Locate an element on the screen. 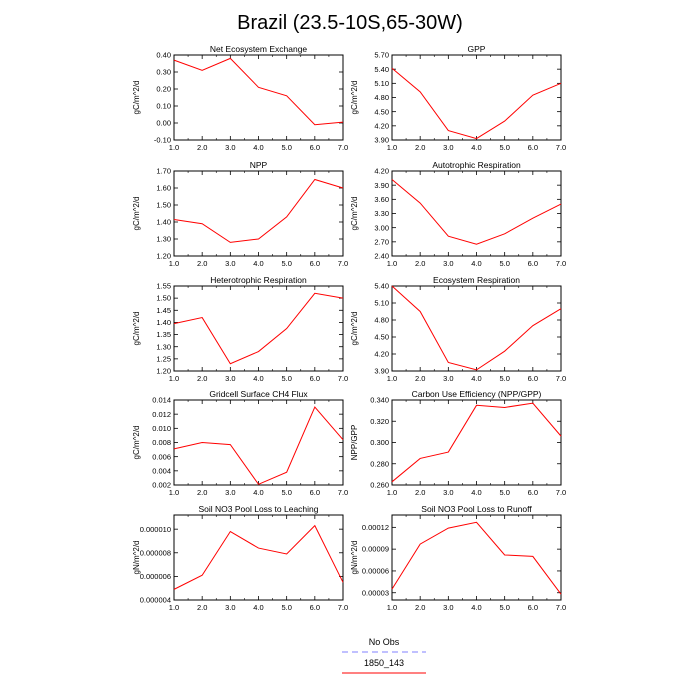 This screenshot has height=700, width=700. panel-title: Net Ecosystem Exchange is located at coordinates (259, 49).